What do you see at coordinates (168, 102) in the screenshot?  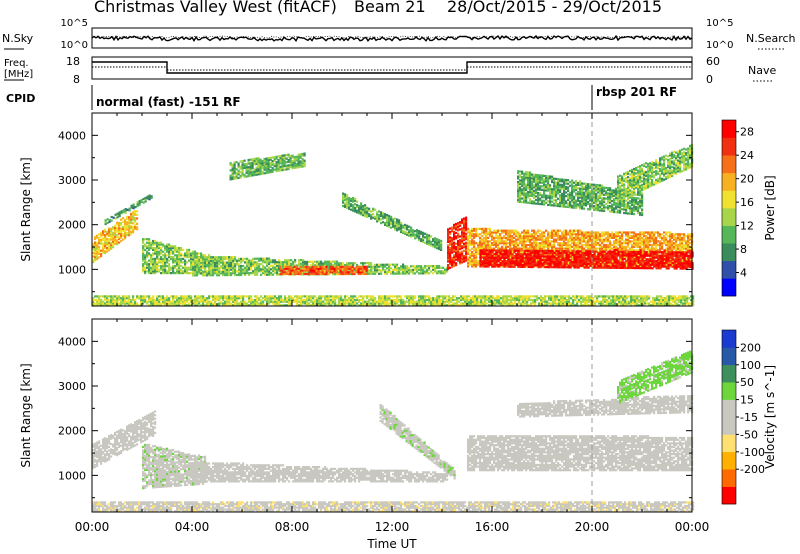 I see `cpid-mode-normal: normal (fast) -151 RF` at bounding box center [168, 102].